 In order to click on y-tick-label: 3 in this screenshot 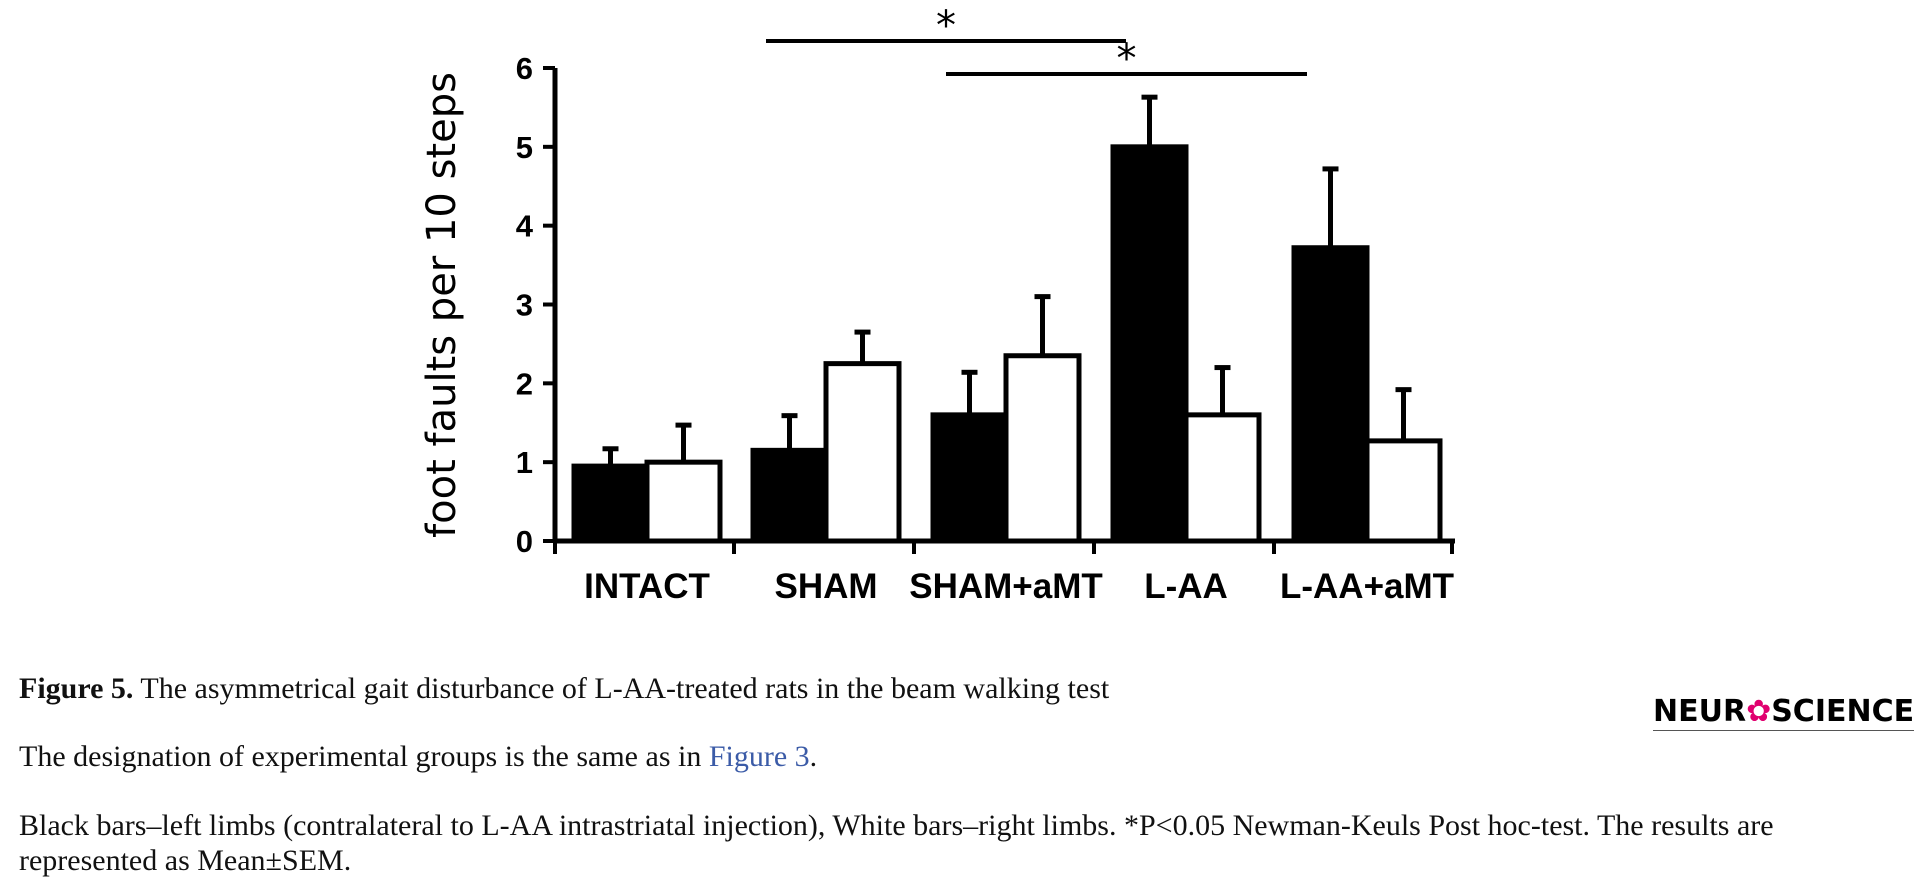, I will do `click(524, 305)`.